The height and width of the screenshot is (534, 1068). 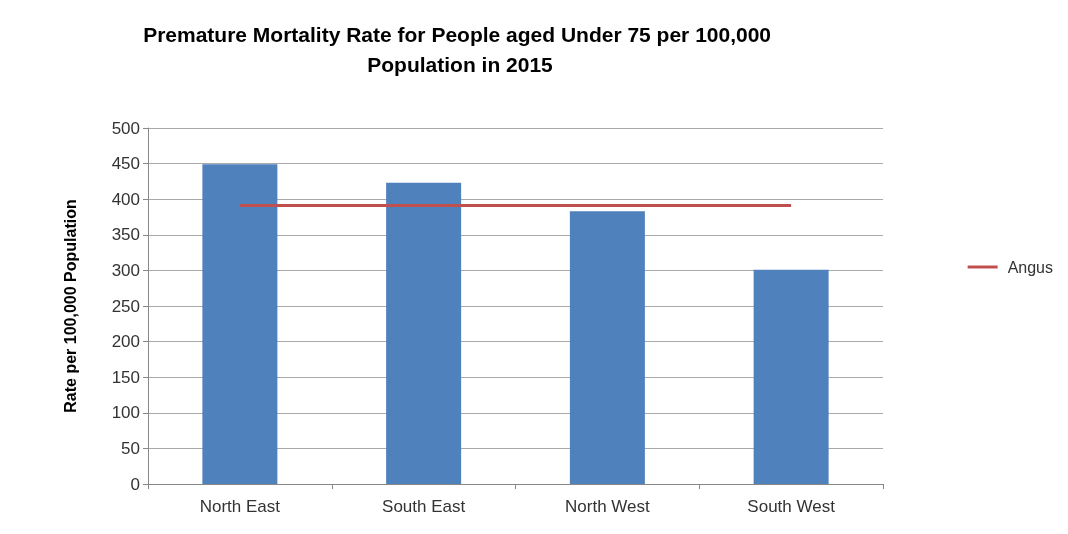 I want to click on y-tick-label: 500, so click(x=125, y=128).